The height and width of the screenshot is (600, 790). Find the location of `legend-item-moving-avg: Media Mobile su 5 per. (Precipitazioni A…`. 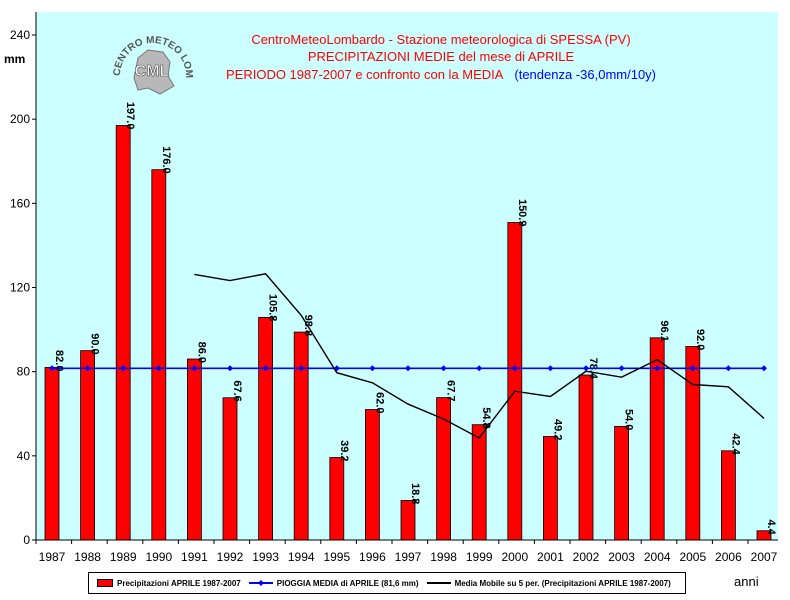

legend-item-moving-avg: Media Mobile su 5 per. (Precipitazioni A… is located at coordinates (548, 583).